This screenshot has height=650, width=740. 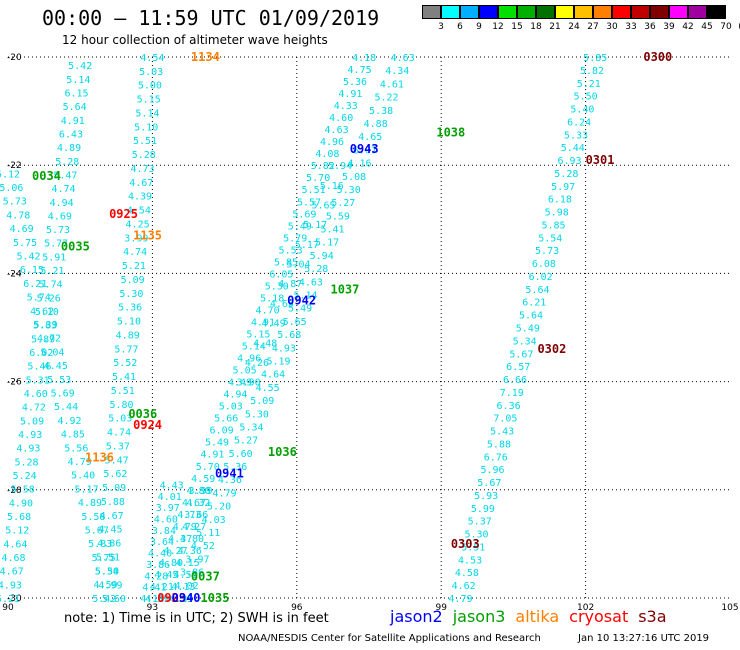 I want to click on swh-value: 5.37, so click(x=480, y=522).